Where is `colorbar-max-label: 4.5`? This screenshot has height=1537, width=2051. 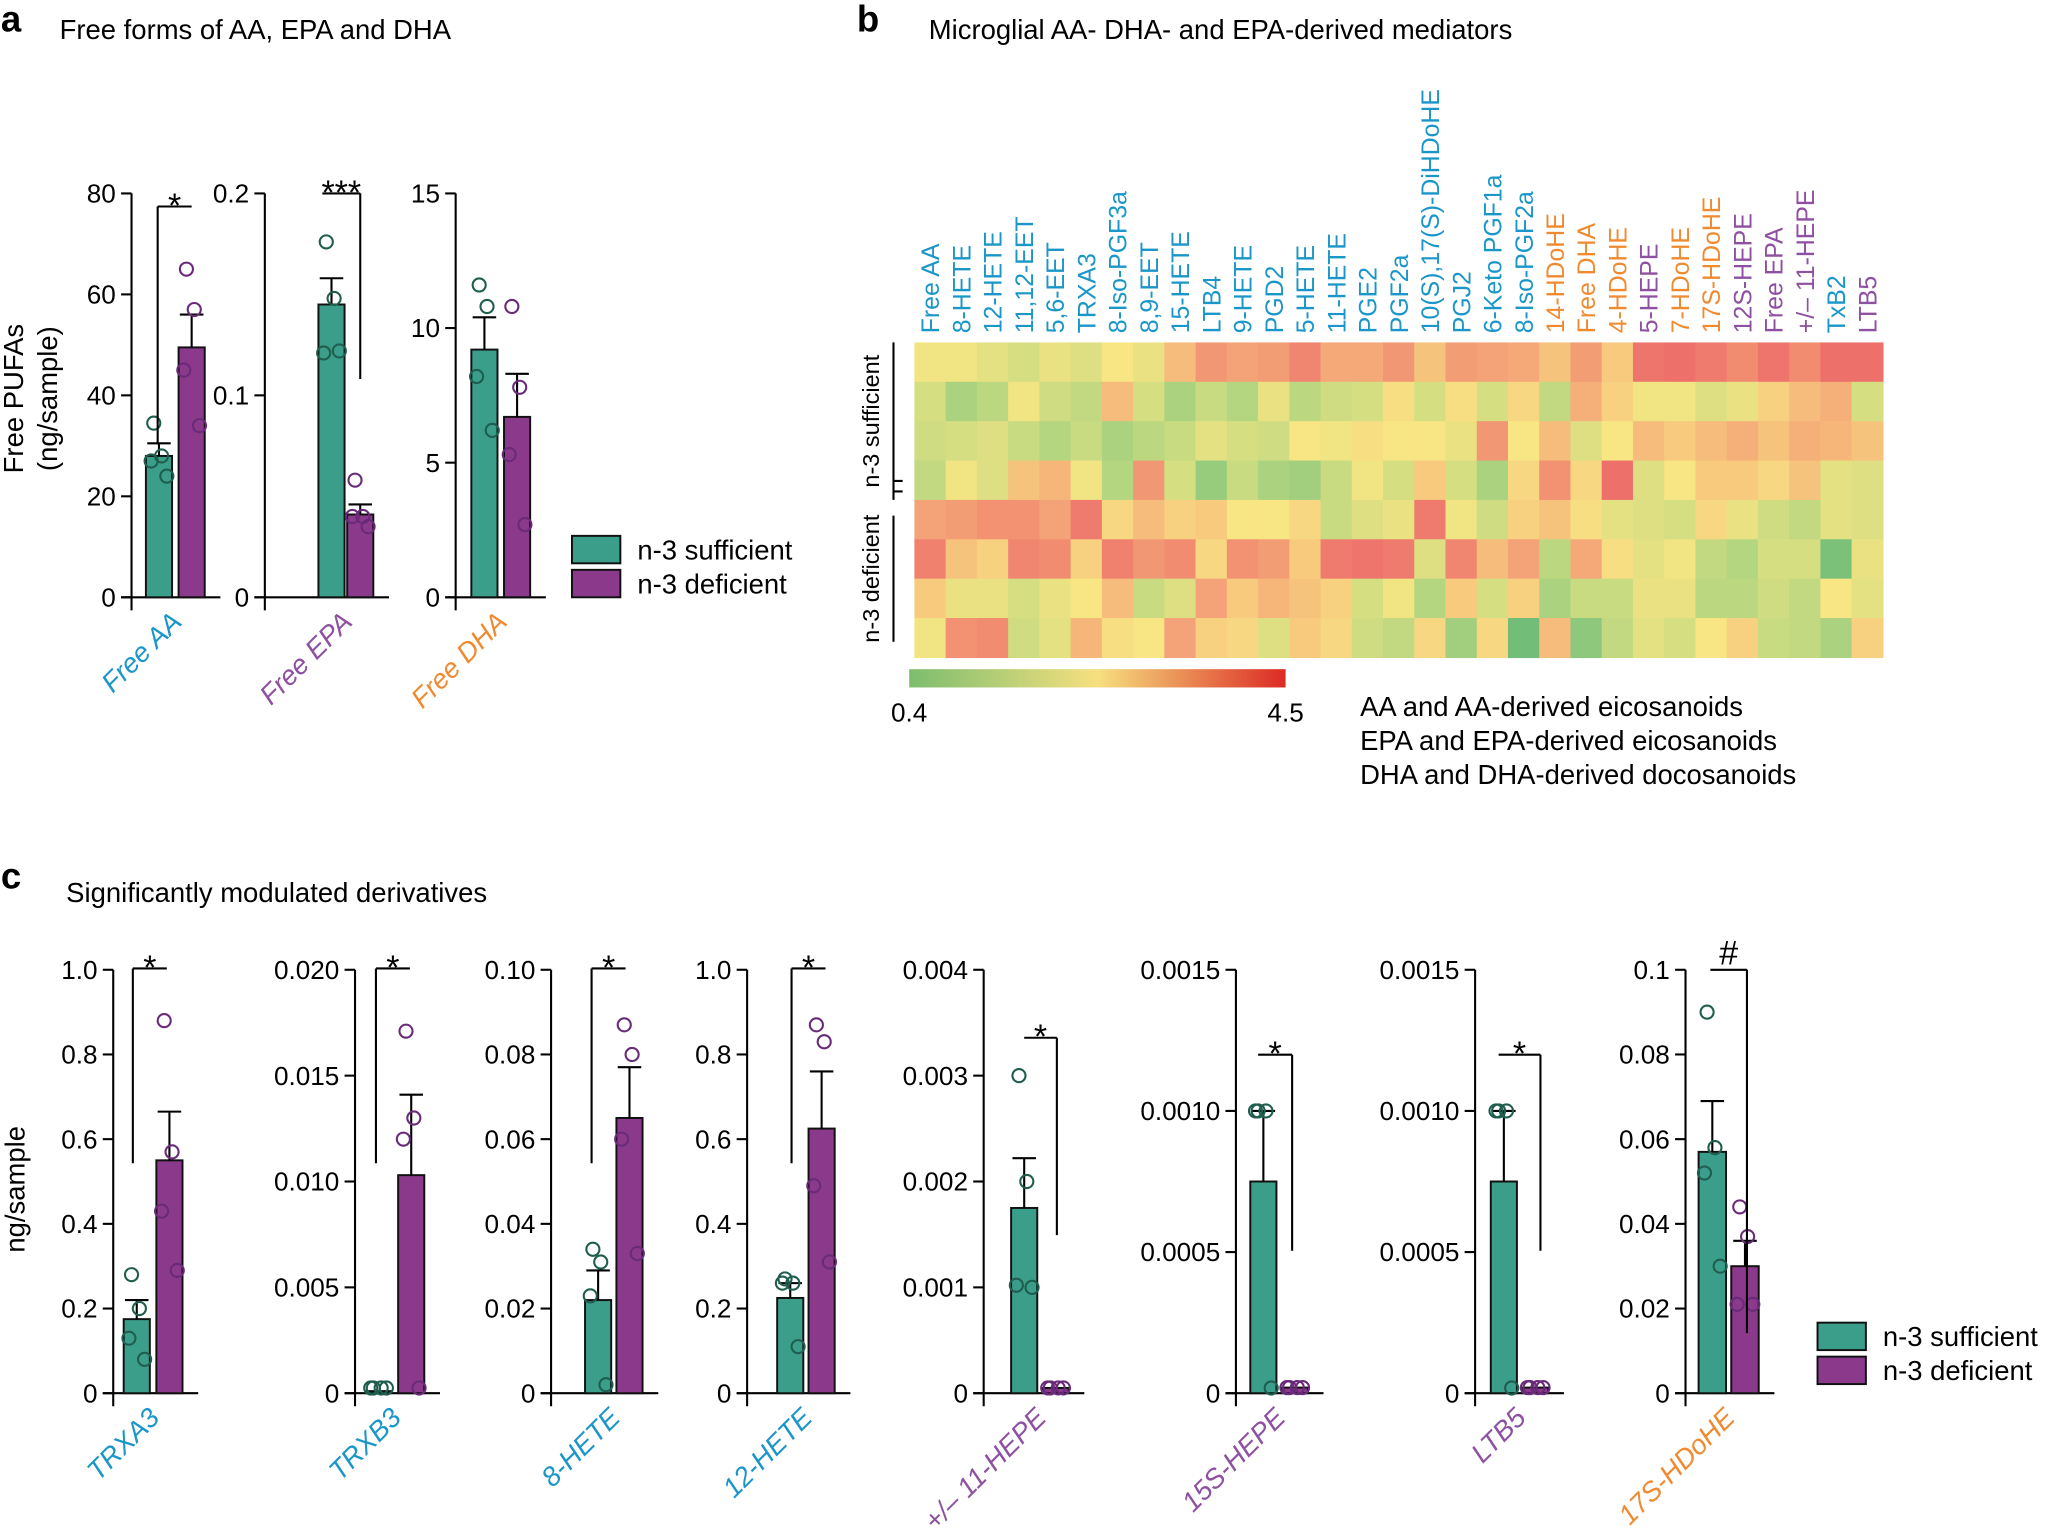 colorbar-max-label: 4.5 is located at coordinates (1285, 712).